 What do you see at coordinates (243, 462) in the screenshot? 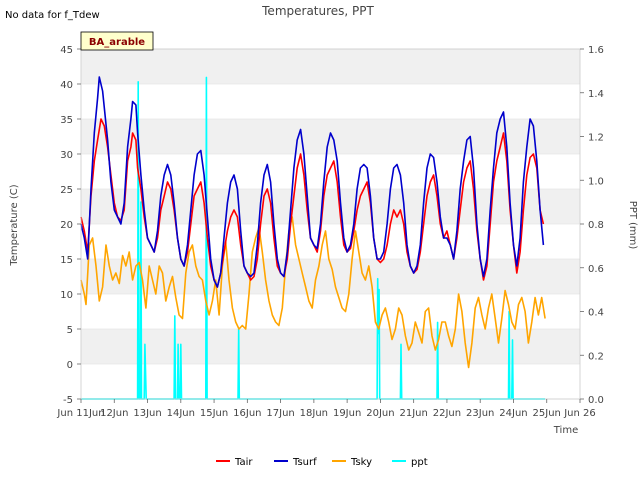
I see `legend-label-tair: Tair` at bounding box center [243, 462].